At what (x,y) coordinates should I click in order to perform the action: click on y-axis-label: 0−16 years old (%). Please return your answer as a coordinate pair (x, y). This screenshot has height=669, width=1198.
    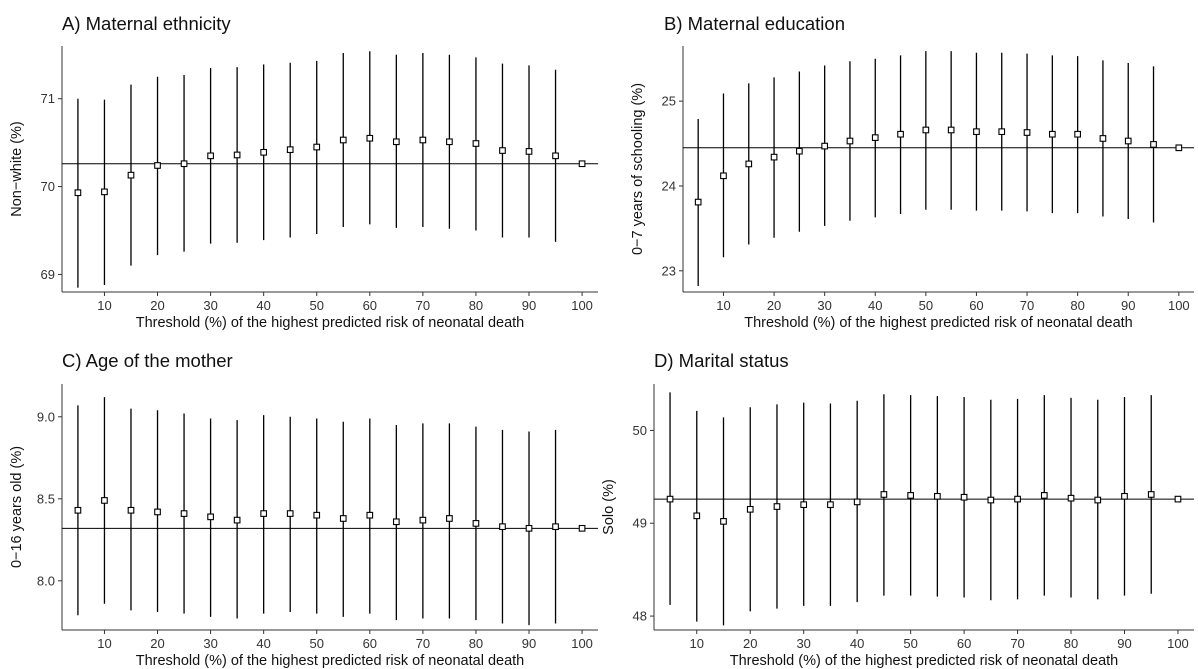
    Looking at the image, I should click on (17, 507).